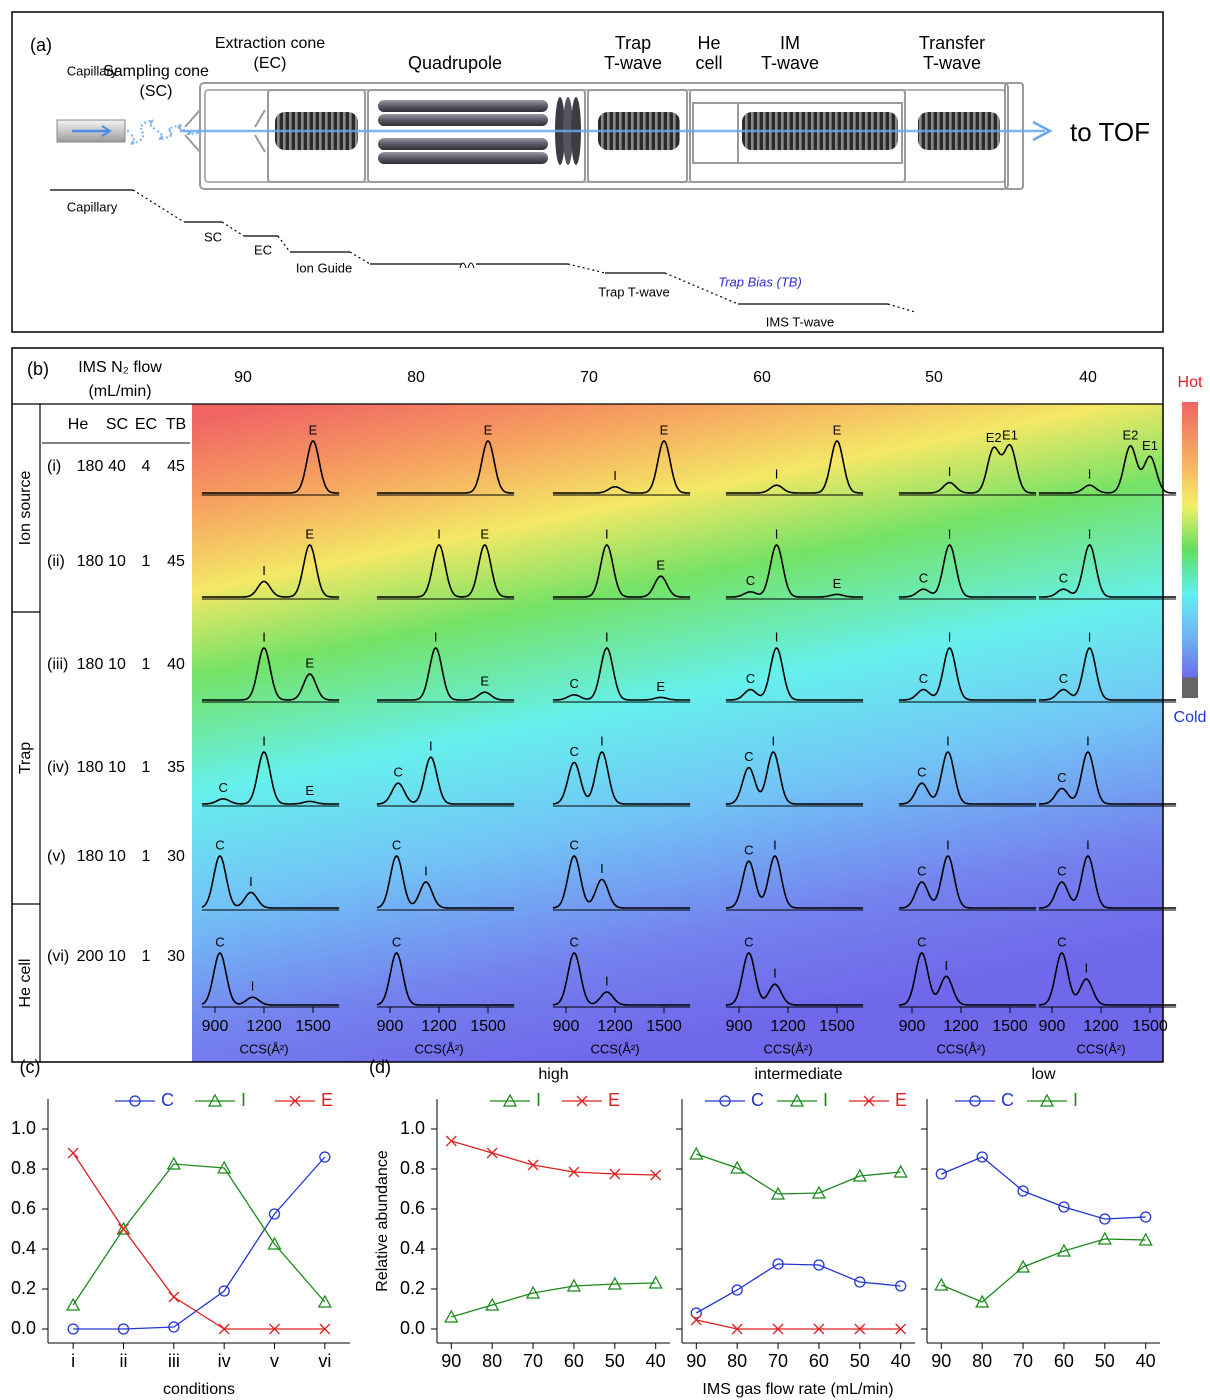 This screenshot has width=1210, height=1400. What do you see at coordinates (117, 561) in the screenshot?
I see `condition-value: 10` at bounding box center [117, 561].